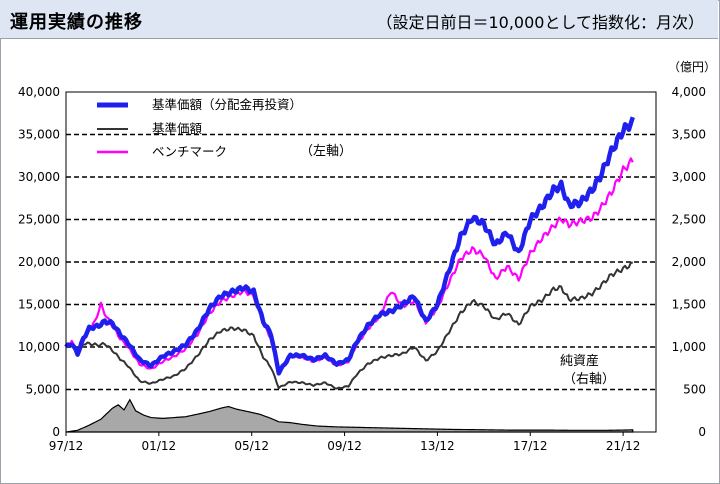 This screenshot has width=720, height=484. What do you see at coordinates (43, 390) in the screenshot?
I see `left-tick-label: 5,000` at bounding box center [43, 390].